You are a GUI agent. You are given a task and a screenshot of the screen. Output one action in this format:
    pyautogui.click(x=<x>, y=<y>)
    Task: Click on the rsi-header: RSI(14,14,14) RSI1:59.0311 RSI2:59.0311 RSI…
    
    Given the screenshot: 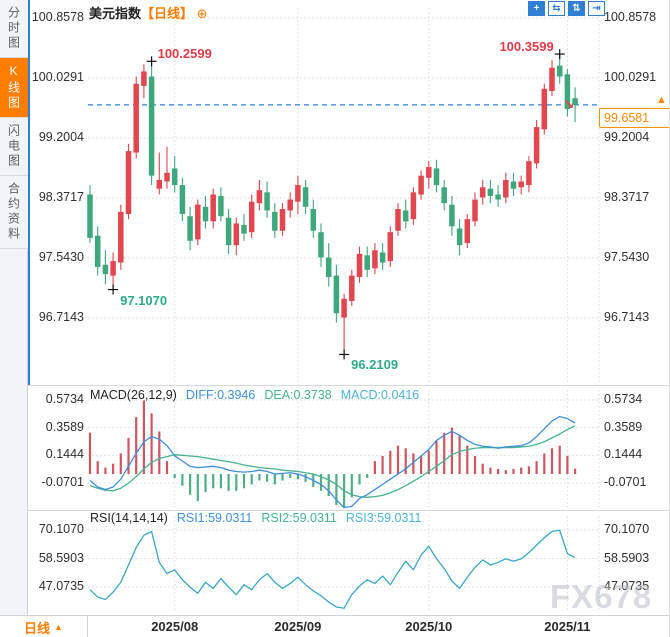 What is the action you would take?
    pyautogui.click(x=260, y=518)
    